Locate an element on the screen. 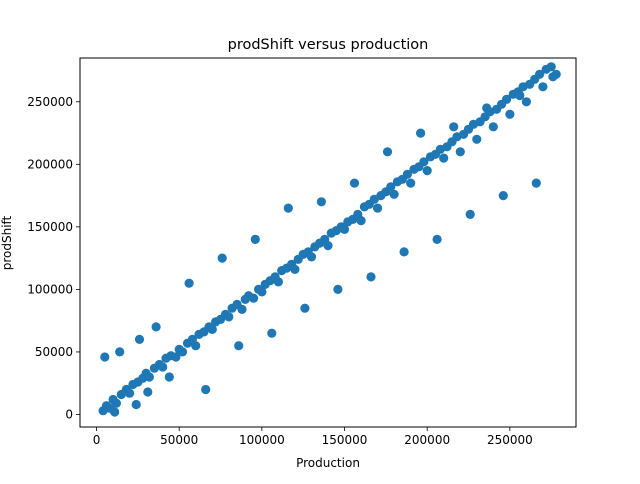  y-axis-label: prodShift is located at coordinates (7, 242).